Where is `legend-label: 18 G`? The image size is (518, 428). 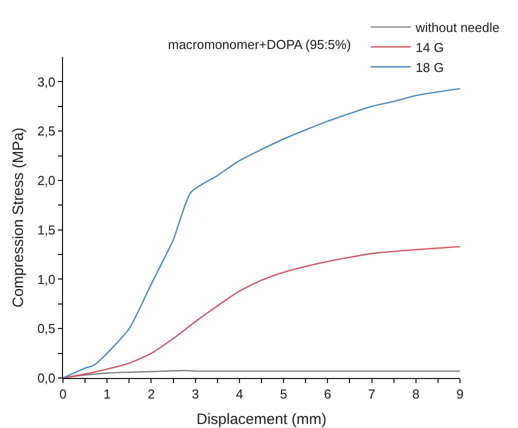
legend-label: 18 G is located at coordinates (430, 67).